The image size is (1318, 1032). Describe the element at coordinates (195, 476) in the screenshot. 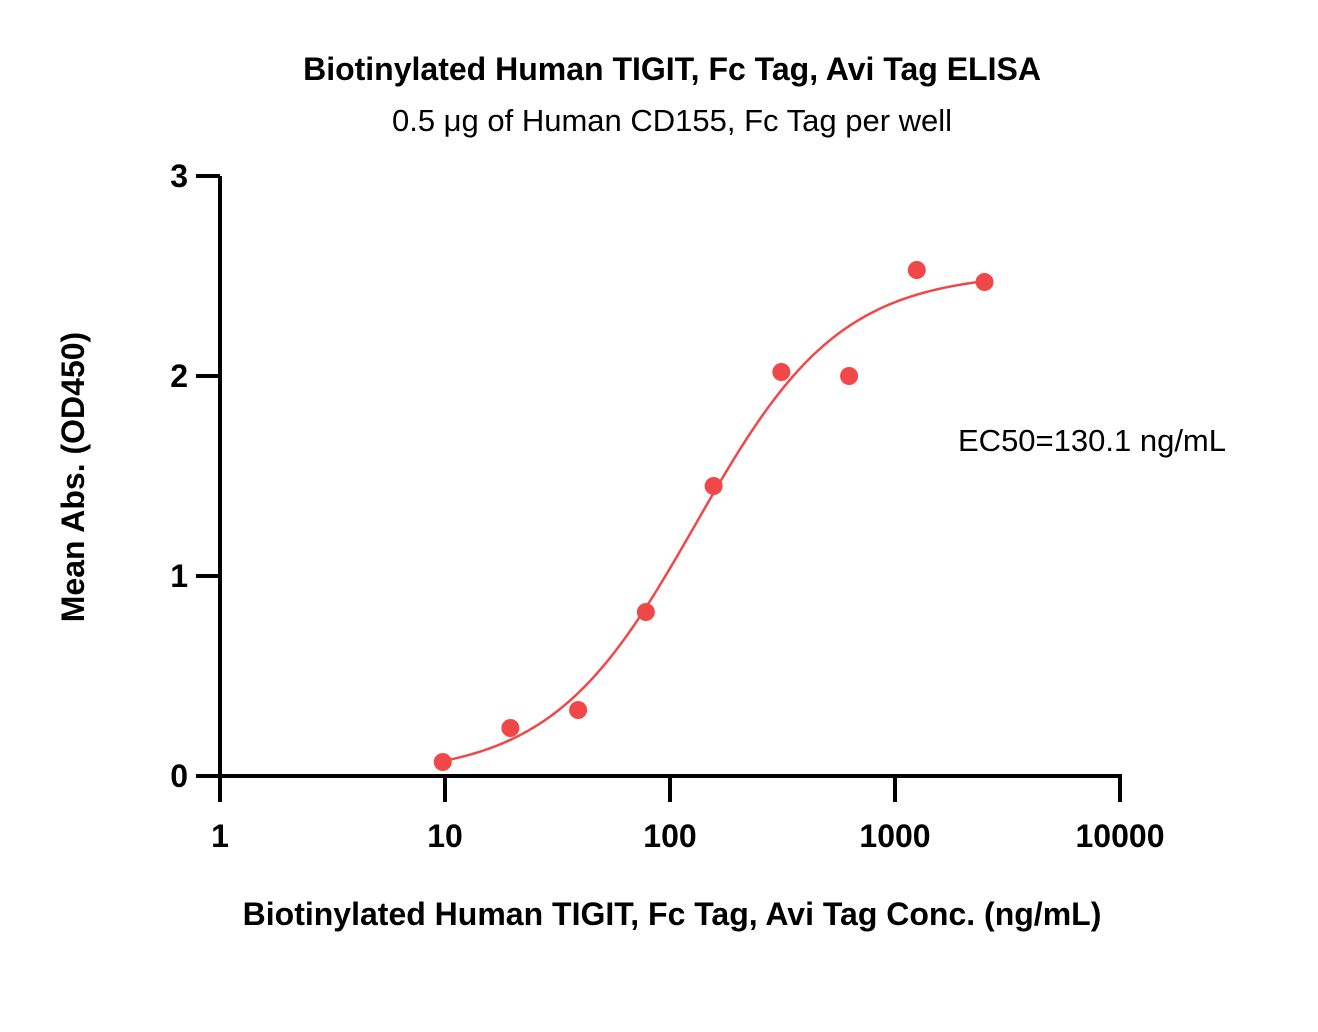

I see `y-ticks: 0 1 2 3` at that location.